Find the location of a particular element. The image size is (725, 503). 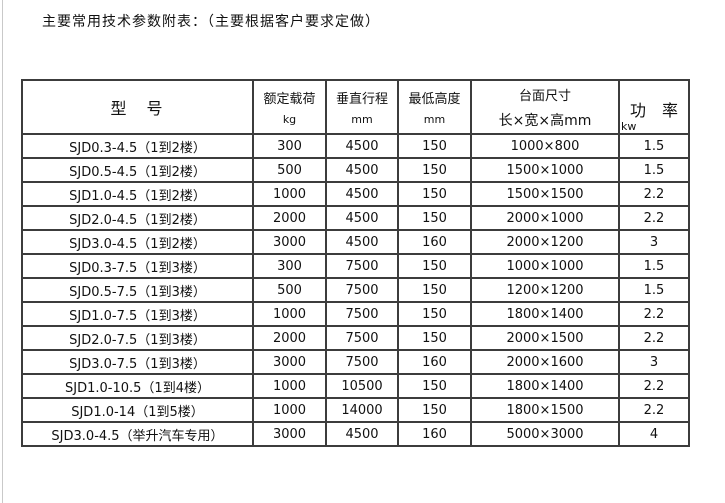

header-vertical-travel: 垂直行程 mm is located at coordinates (362, 107).